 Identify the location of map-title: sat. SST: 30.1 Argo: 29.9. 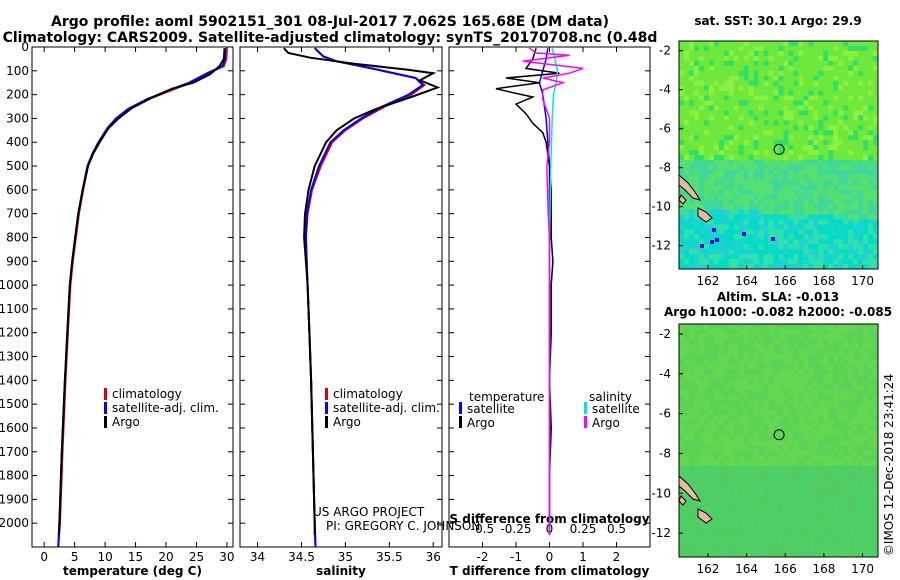
(777, 21).